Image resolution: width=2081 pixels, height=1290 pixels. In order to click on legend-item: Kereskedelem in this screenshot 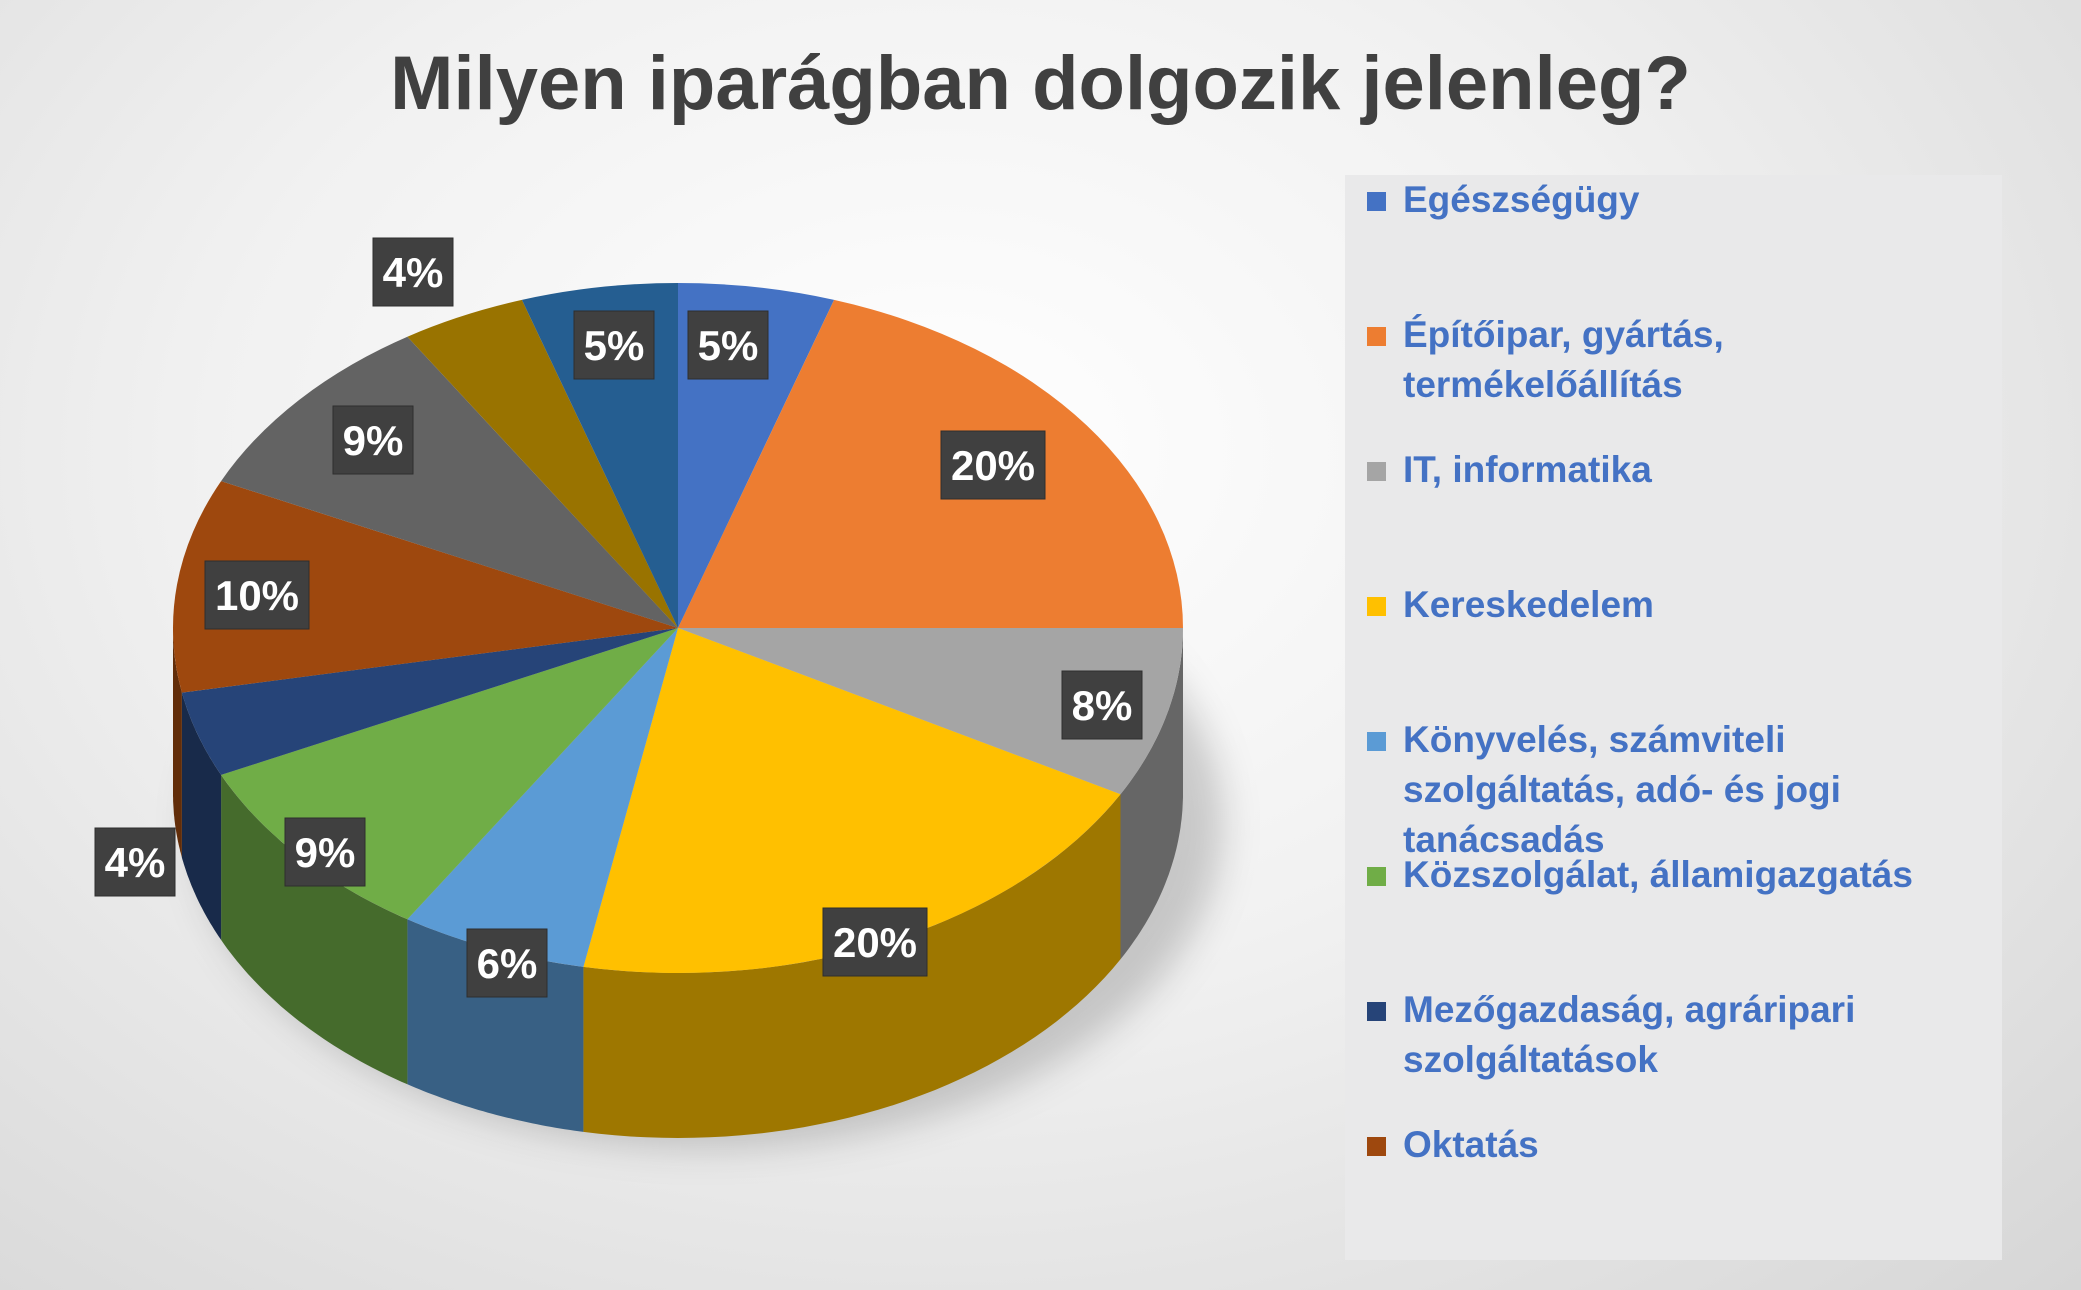, I will do `click(1677, 605)`.